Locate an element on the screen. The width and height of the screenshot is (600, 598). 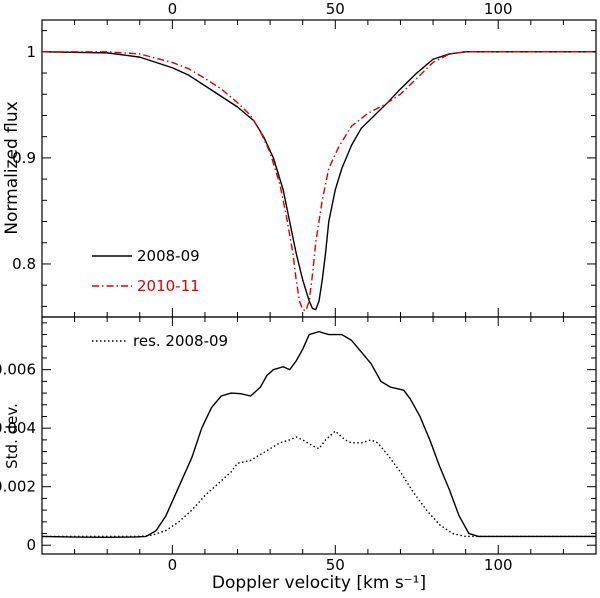
x-tick-label-bottom: 50 is located at coordinates (335, 565).